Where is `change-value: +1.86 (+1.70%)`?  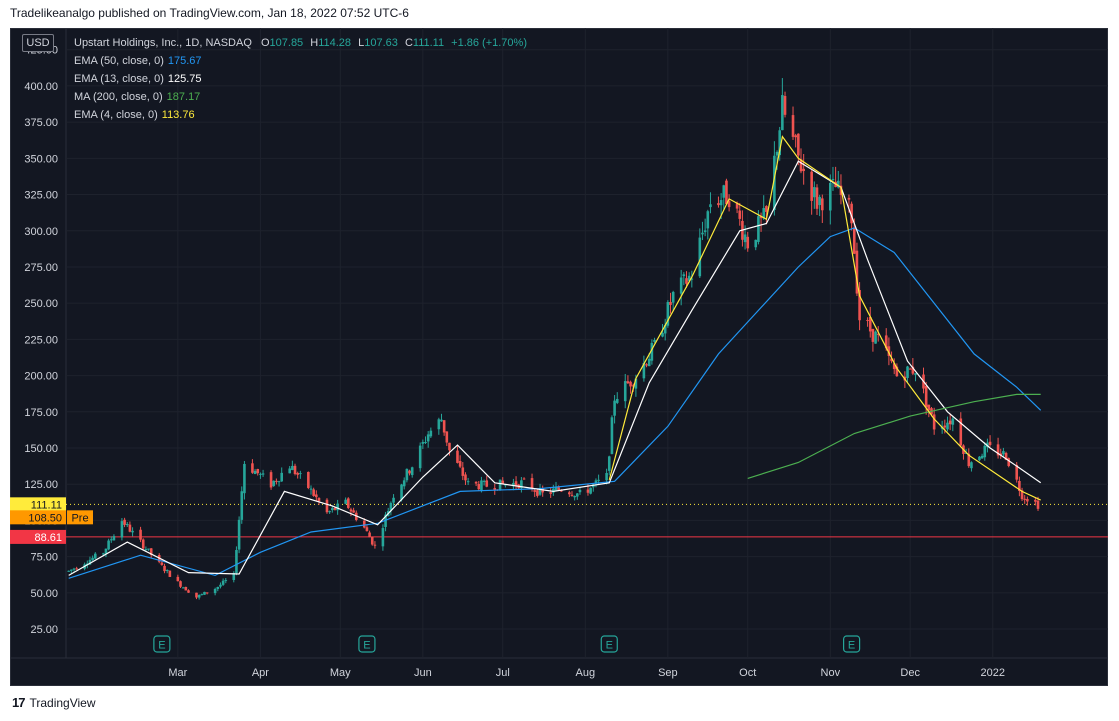 change-value: +1.86 (+1.70%) is located at coordinates (489, 43).